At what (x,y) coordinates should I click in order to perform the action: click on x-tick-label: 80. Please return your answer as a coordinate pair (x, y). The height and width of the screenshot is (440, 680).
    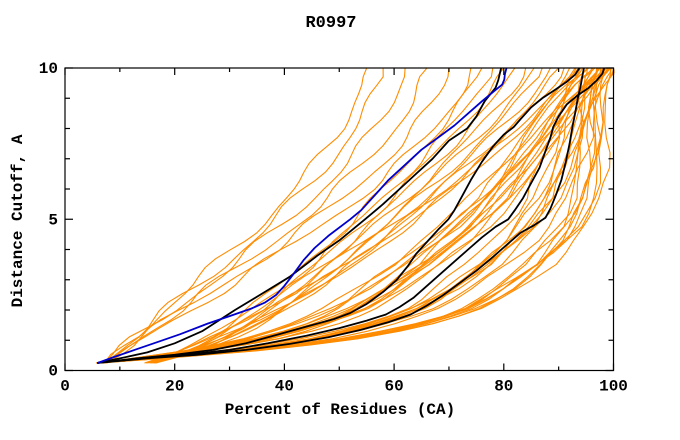
    Looking at the image, I should click on (503, 387).